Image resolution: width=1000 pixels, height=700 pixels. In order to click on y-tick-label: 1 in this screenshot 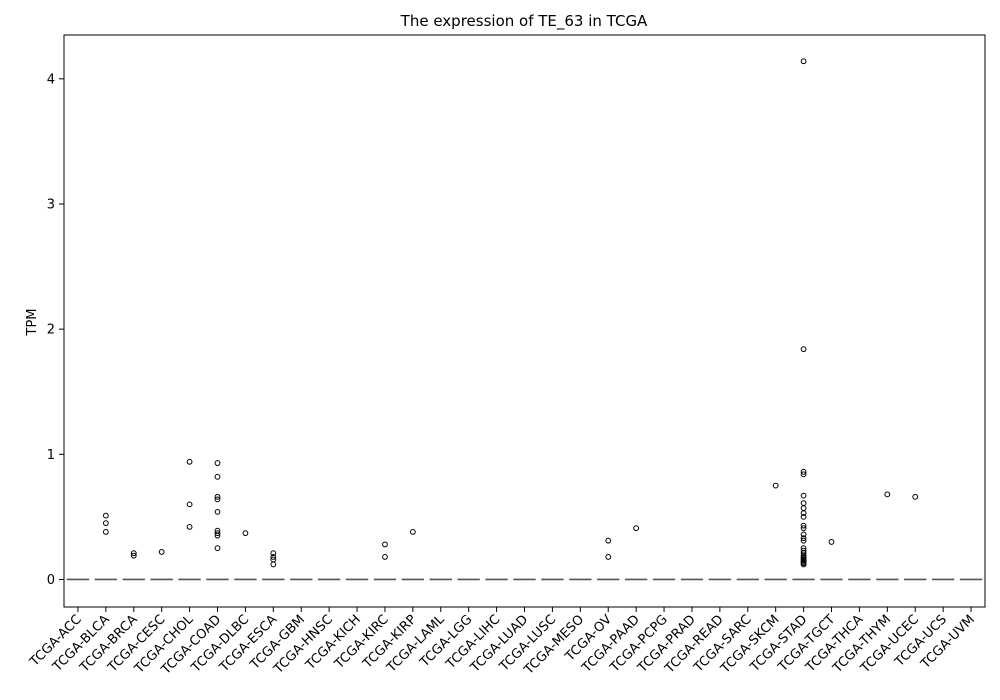, I will do `click(51, 455)`.